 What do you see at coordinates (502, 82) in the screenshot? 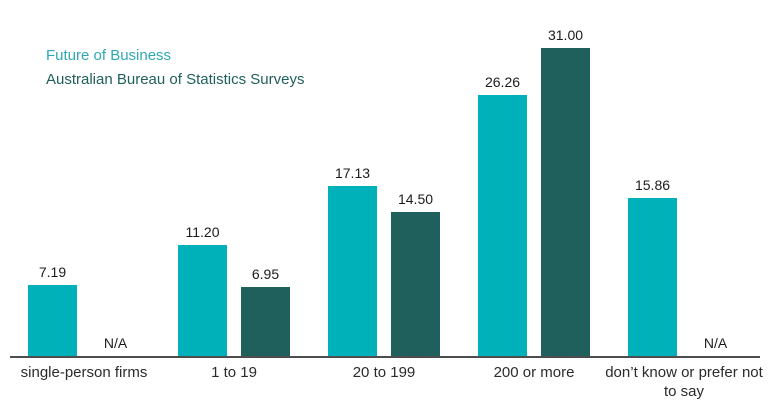
I see `value-label: 26.26` at bounding box center [502, 82].